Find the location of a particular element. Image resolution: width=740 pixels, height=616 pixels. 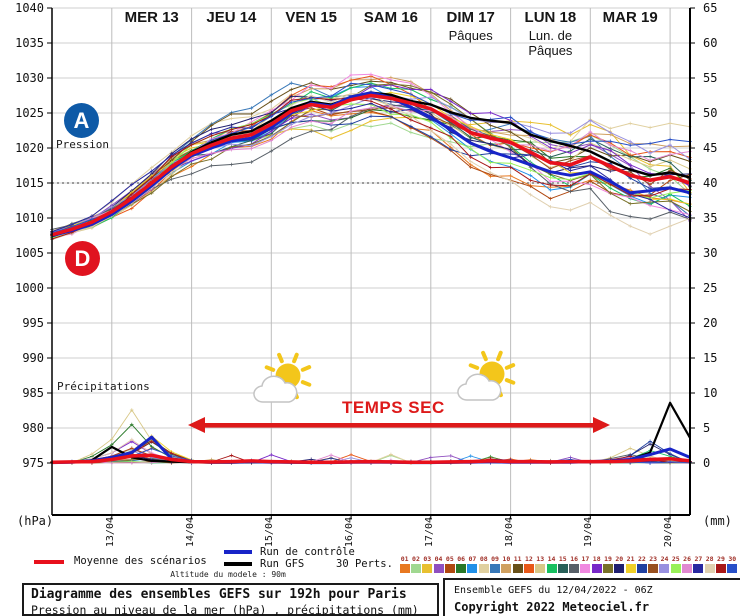

y-axis-label-right: 55 is located at coordinates (710, 78).